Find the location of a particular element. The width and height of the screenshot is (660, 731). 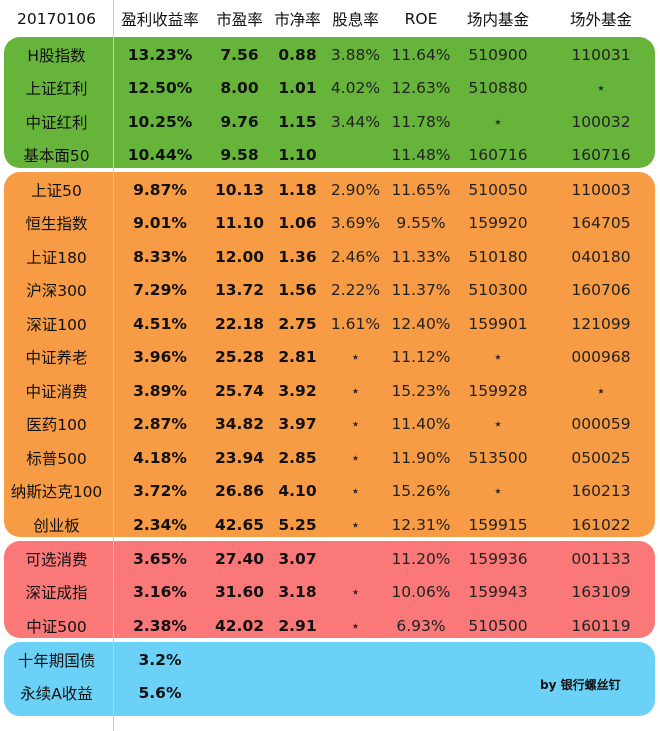

cell-pb: 3.18 is located at coordinates (297, 592).